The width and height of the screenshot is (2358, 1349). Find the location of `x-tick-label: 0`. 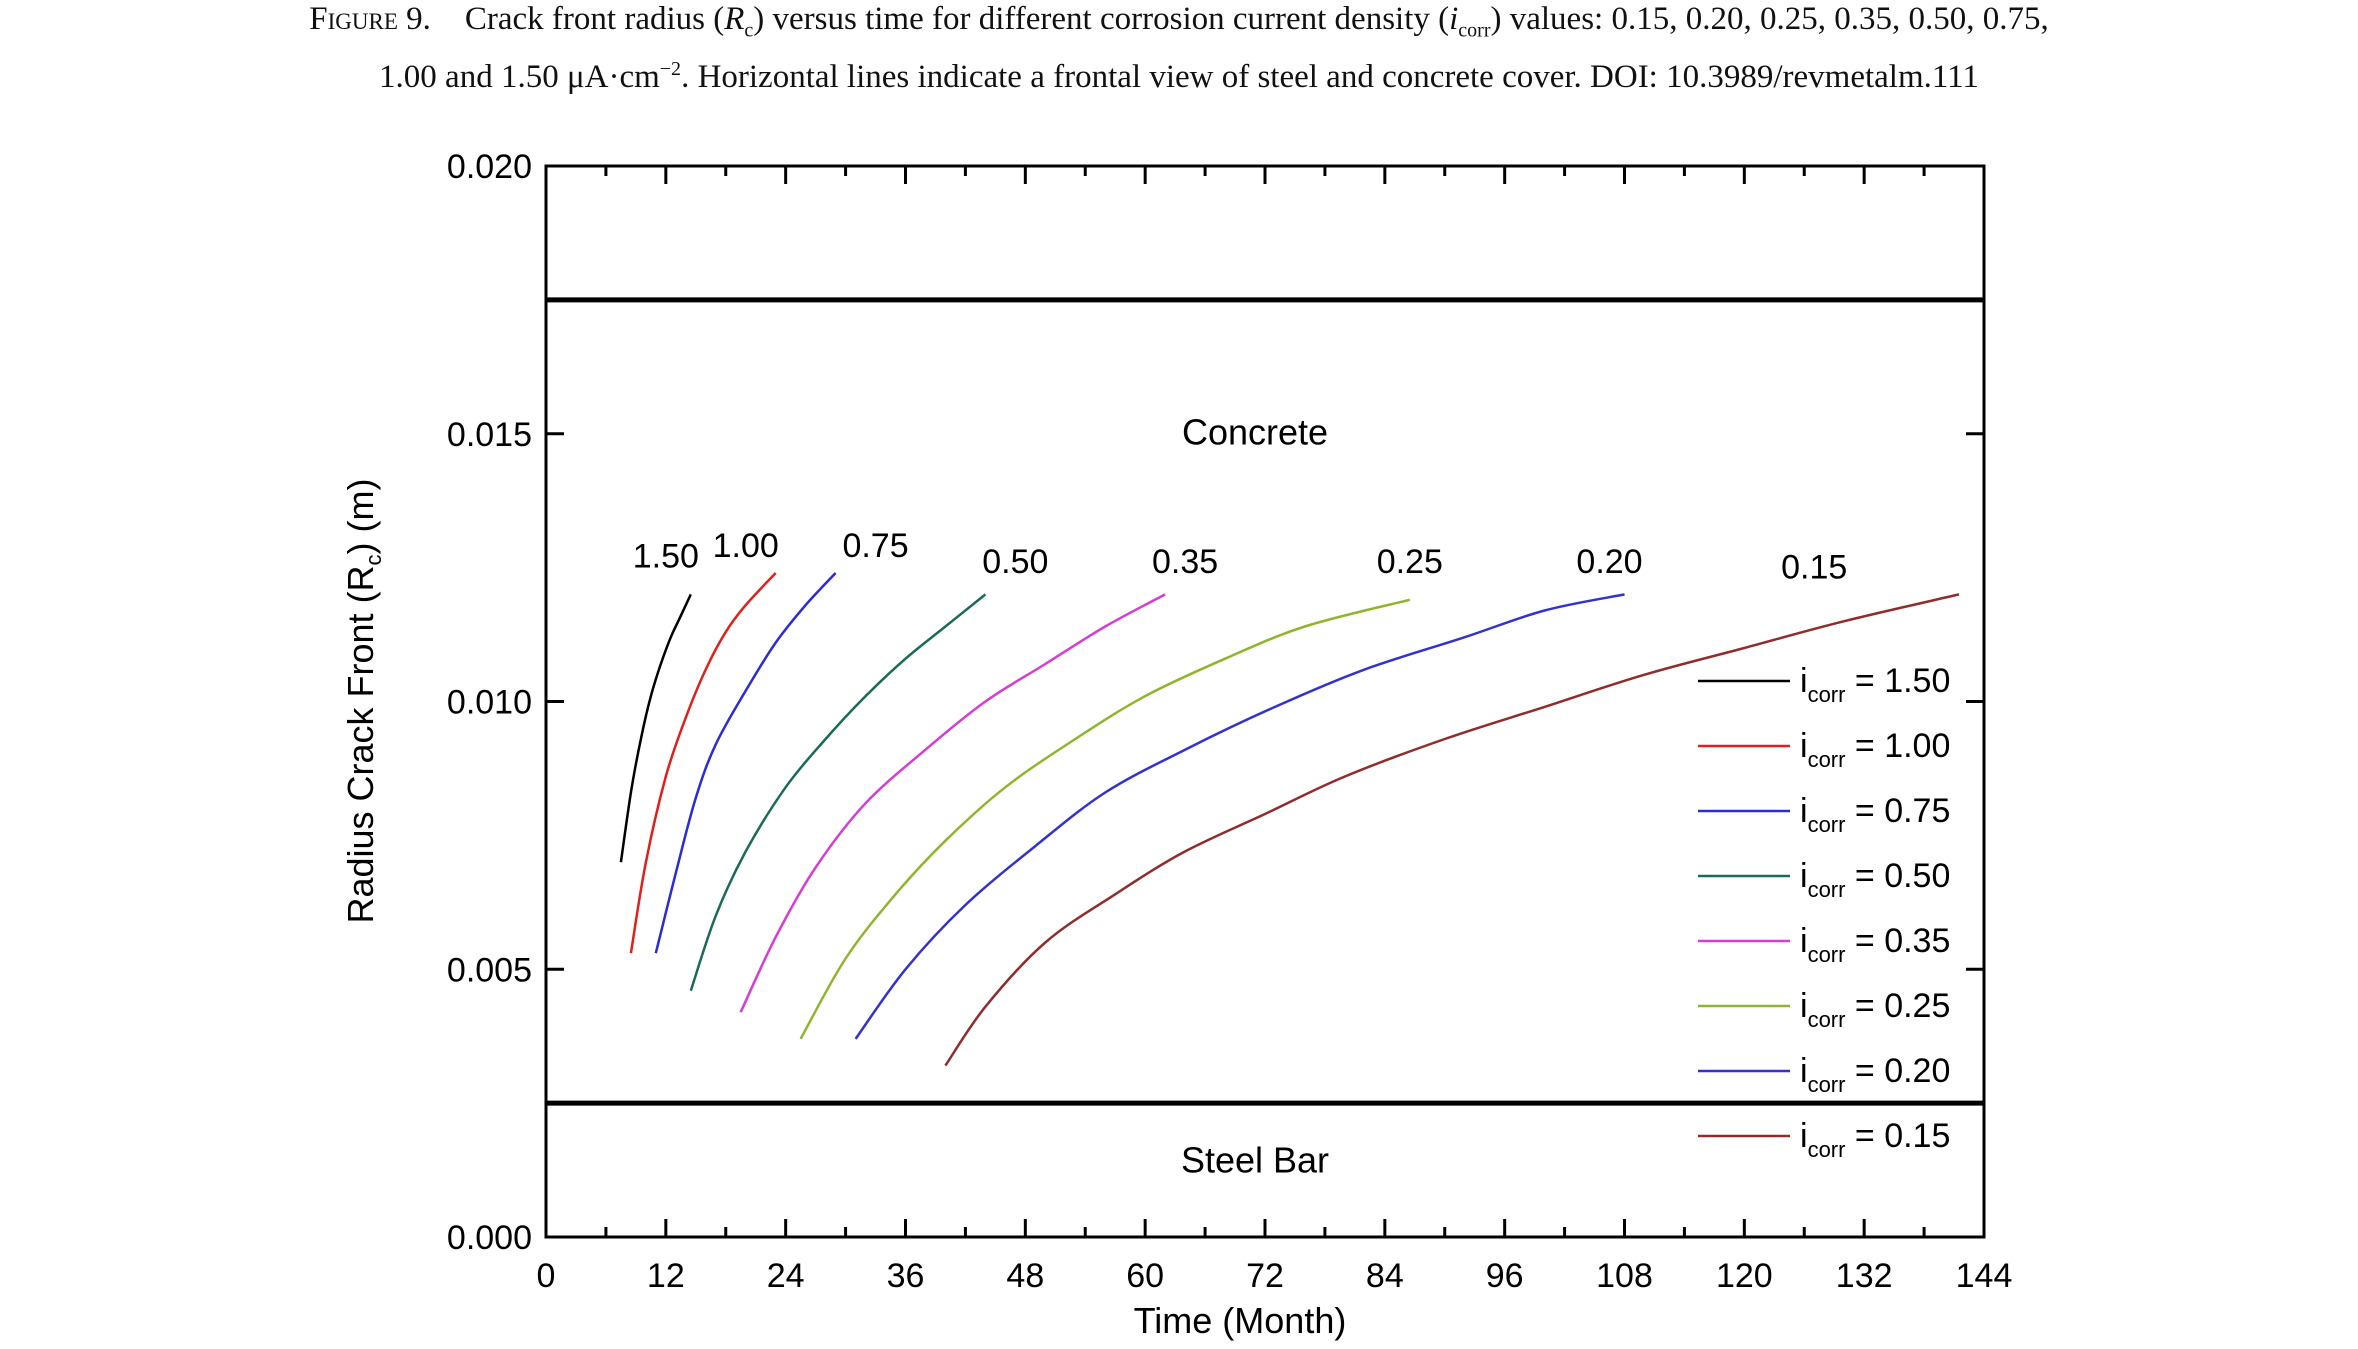

x-tick-label: 0 is located at coordinates (546, 1276).